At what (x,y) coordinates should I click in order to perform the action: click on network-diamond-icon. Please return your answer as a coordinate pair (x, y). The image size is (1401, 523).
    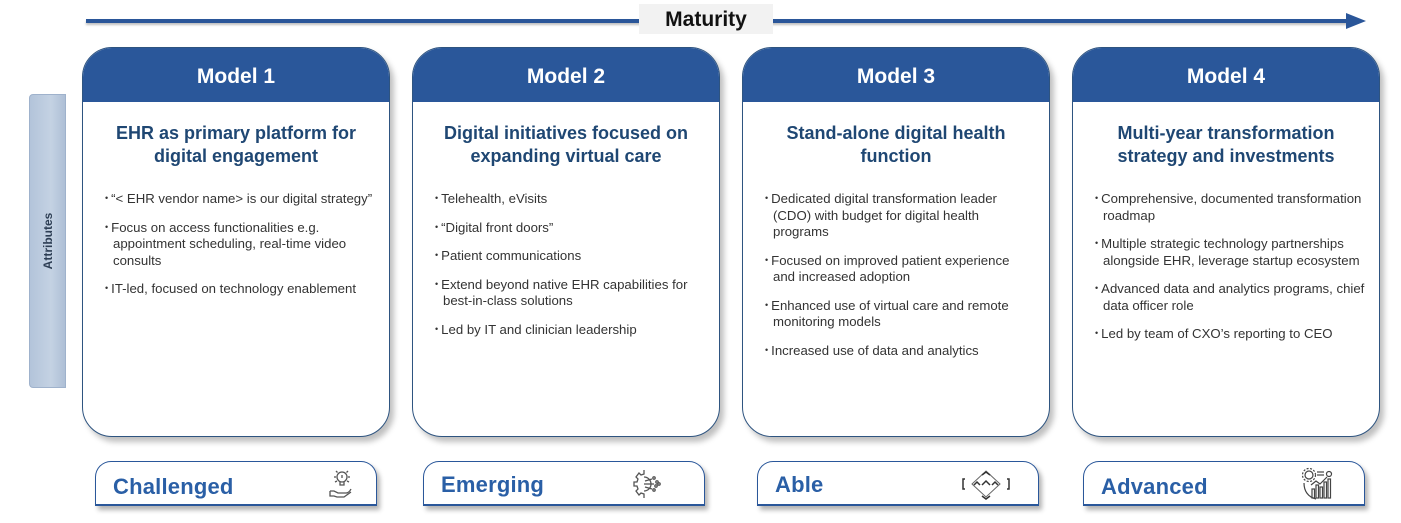
    Looking at the image, I should click on (986, 484).